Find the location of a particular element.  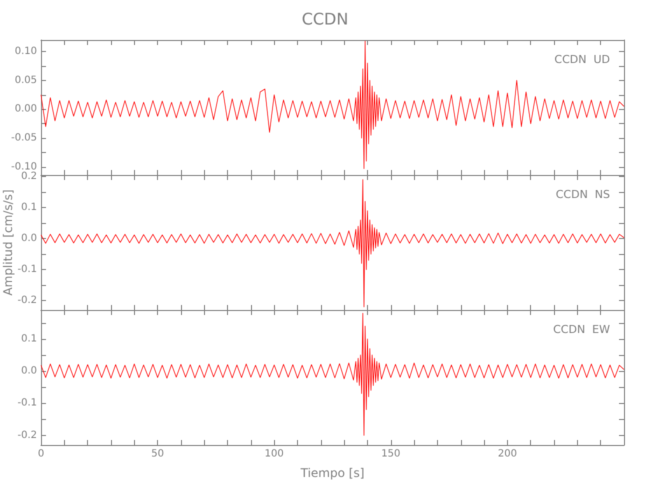

x-tick-label: 200 is located at coordinates (507, 454).